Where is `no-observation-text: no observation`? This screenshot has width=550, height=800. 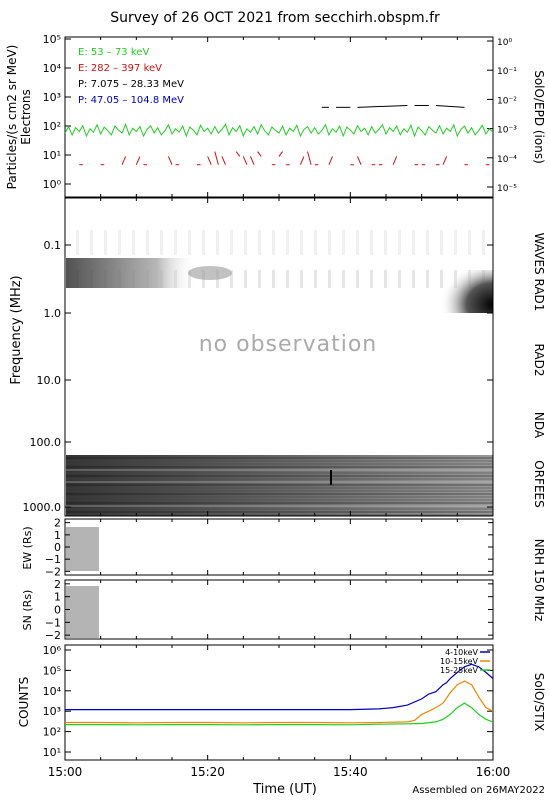 no-observation-text: no observation is located at coordinates (288, 344).